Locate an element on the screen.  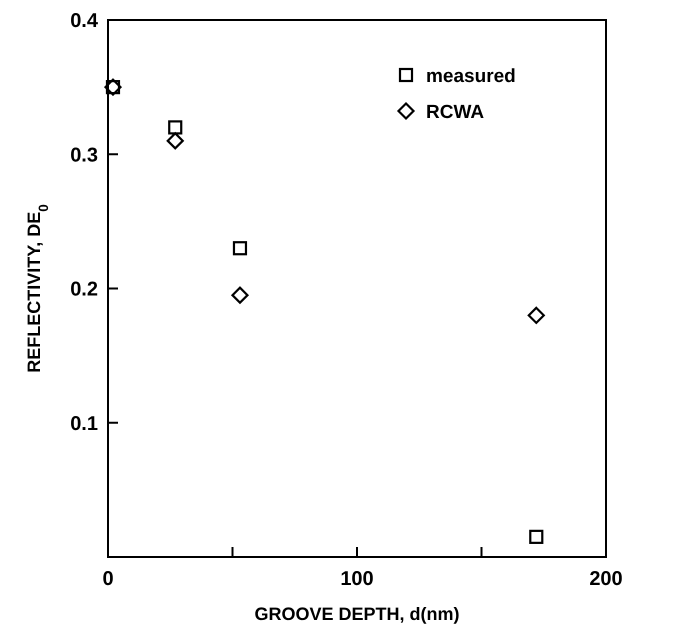
y-tick-label: 0.1 is located at coordinates (84, 423).